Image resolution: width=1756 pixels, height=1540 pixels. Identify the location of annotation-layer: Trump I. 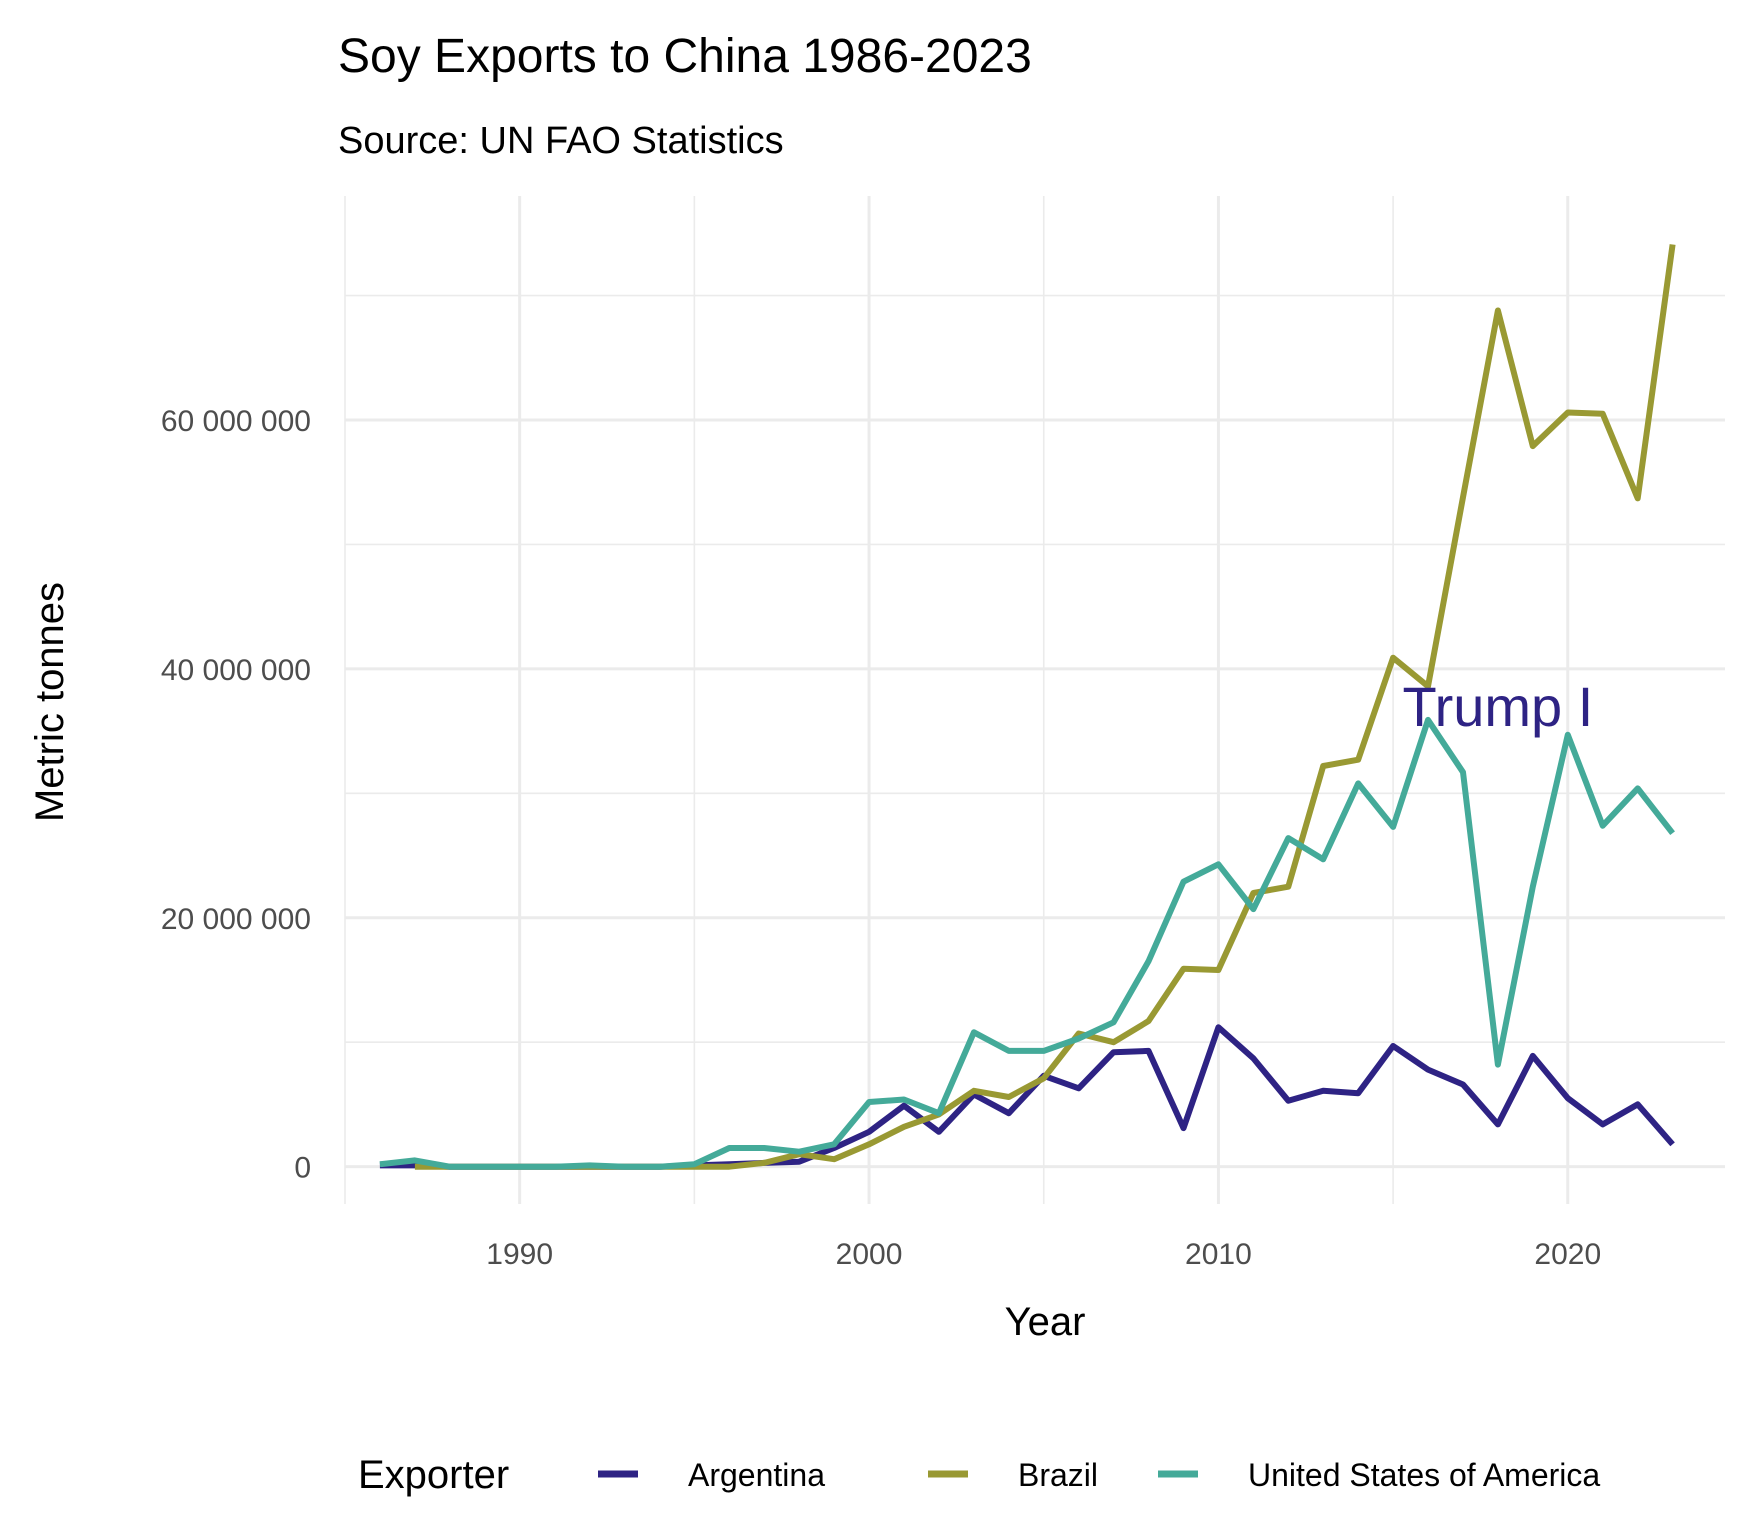
(1497, 706).